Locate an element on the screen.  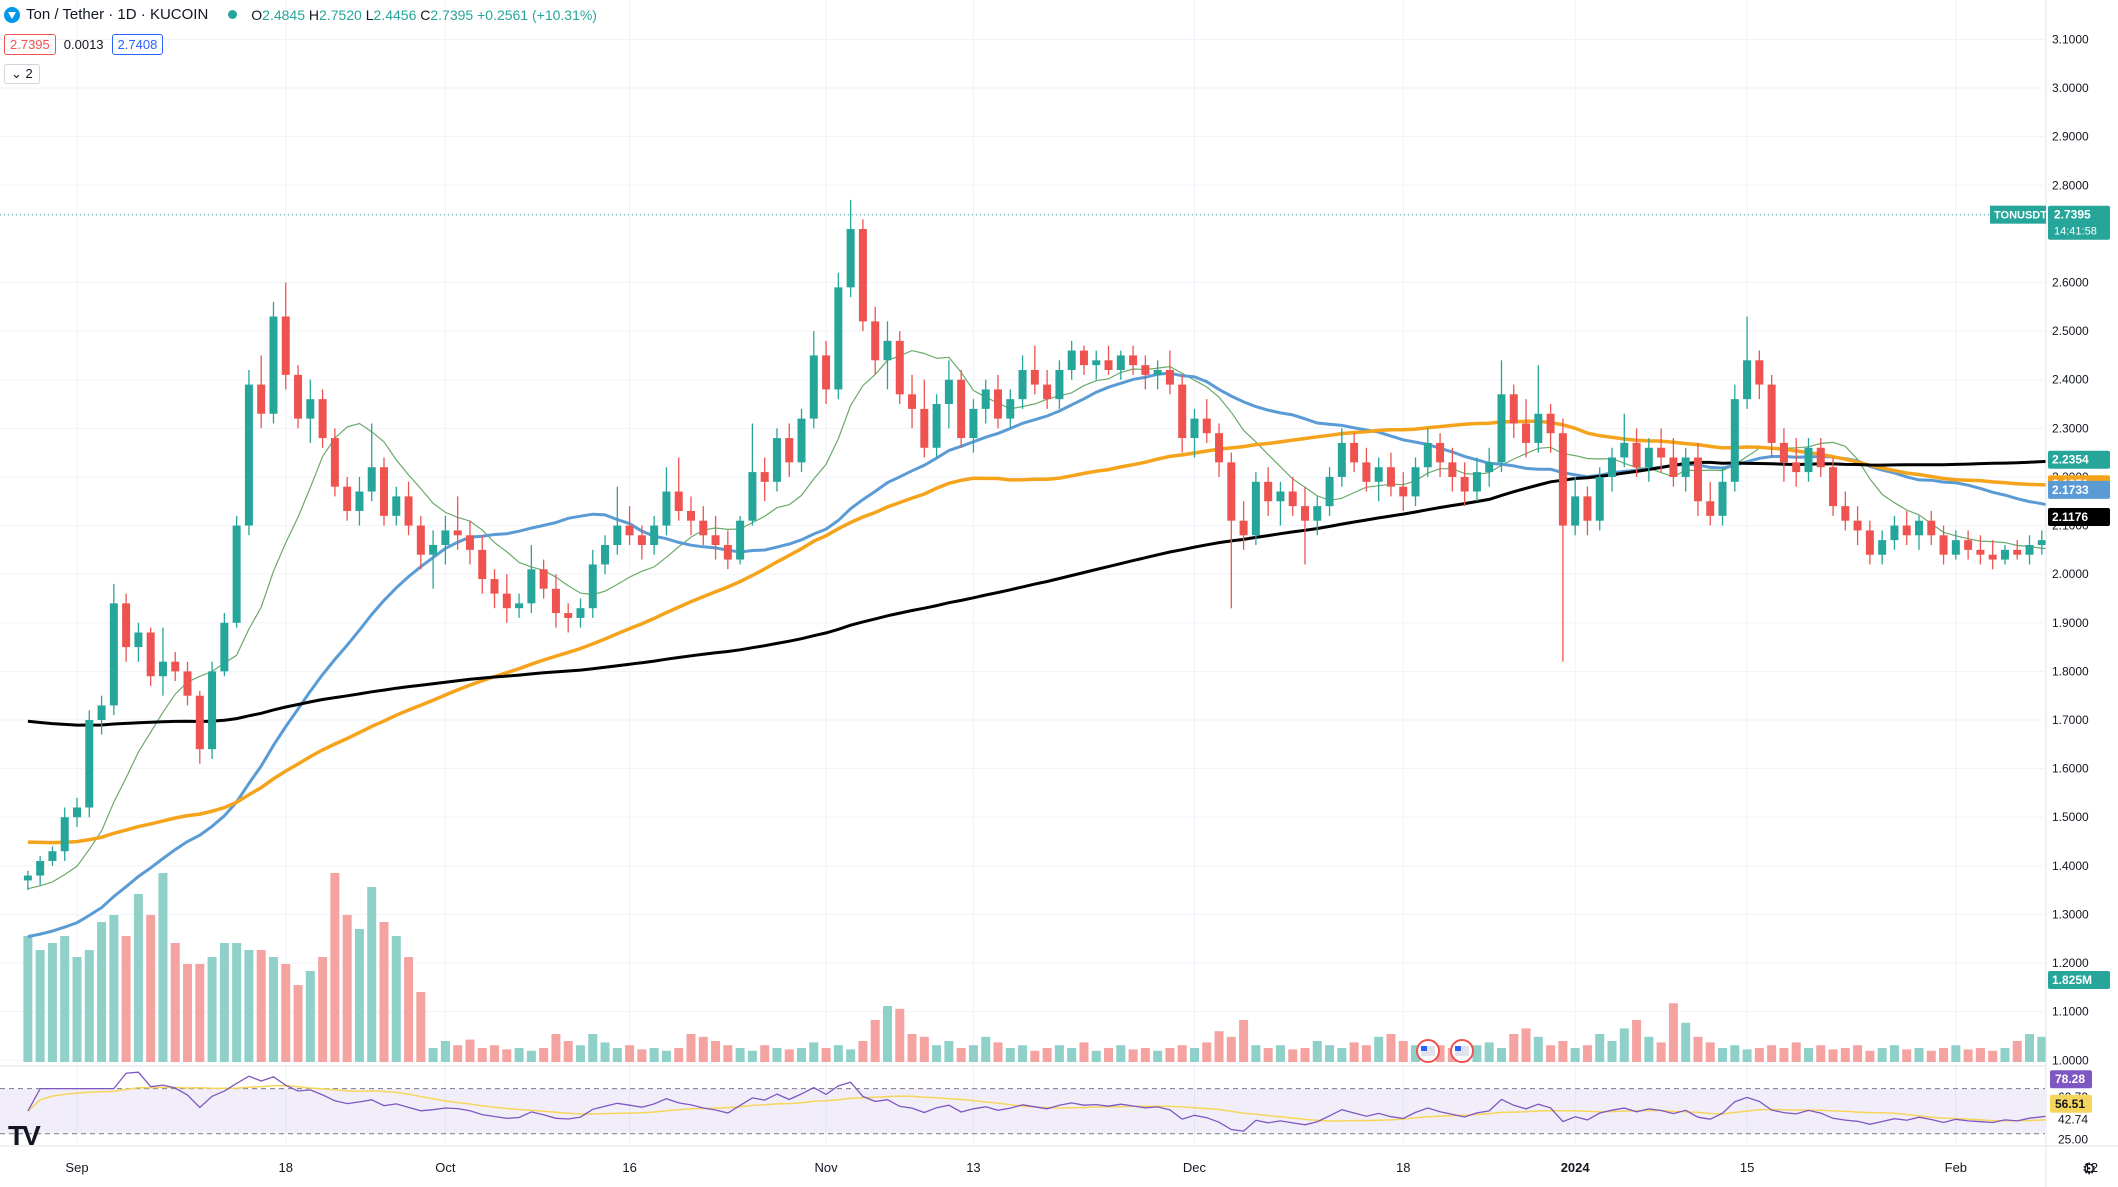
price-tick-label: 1.6000 is located at coordinates (2070, 769).